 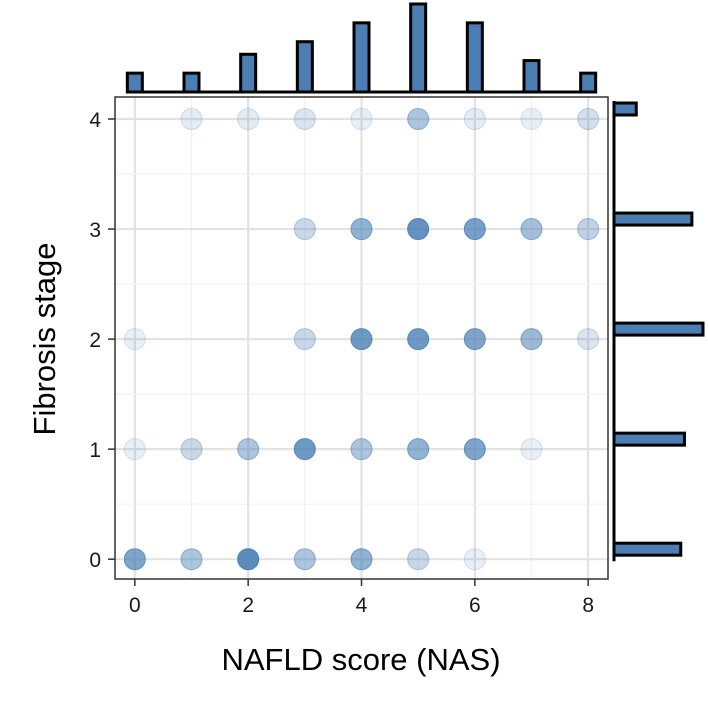 I want to click on x-tick-label: 6, so click(x=475, y=605).